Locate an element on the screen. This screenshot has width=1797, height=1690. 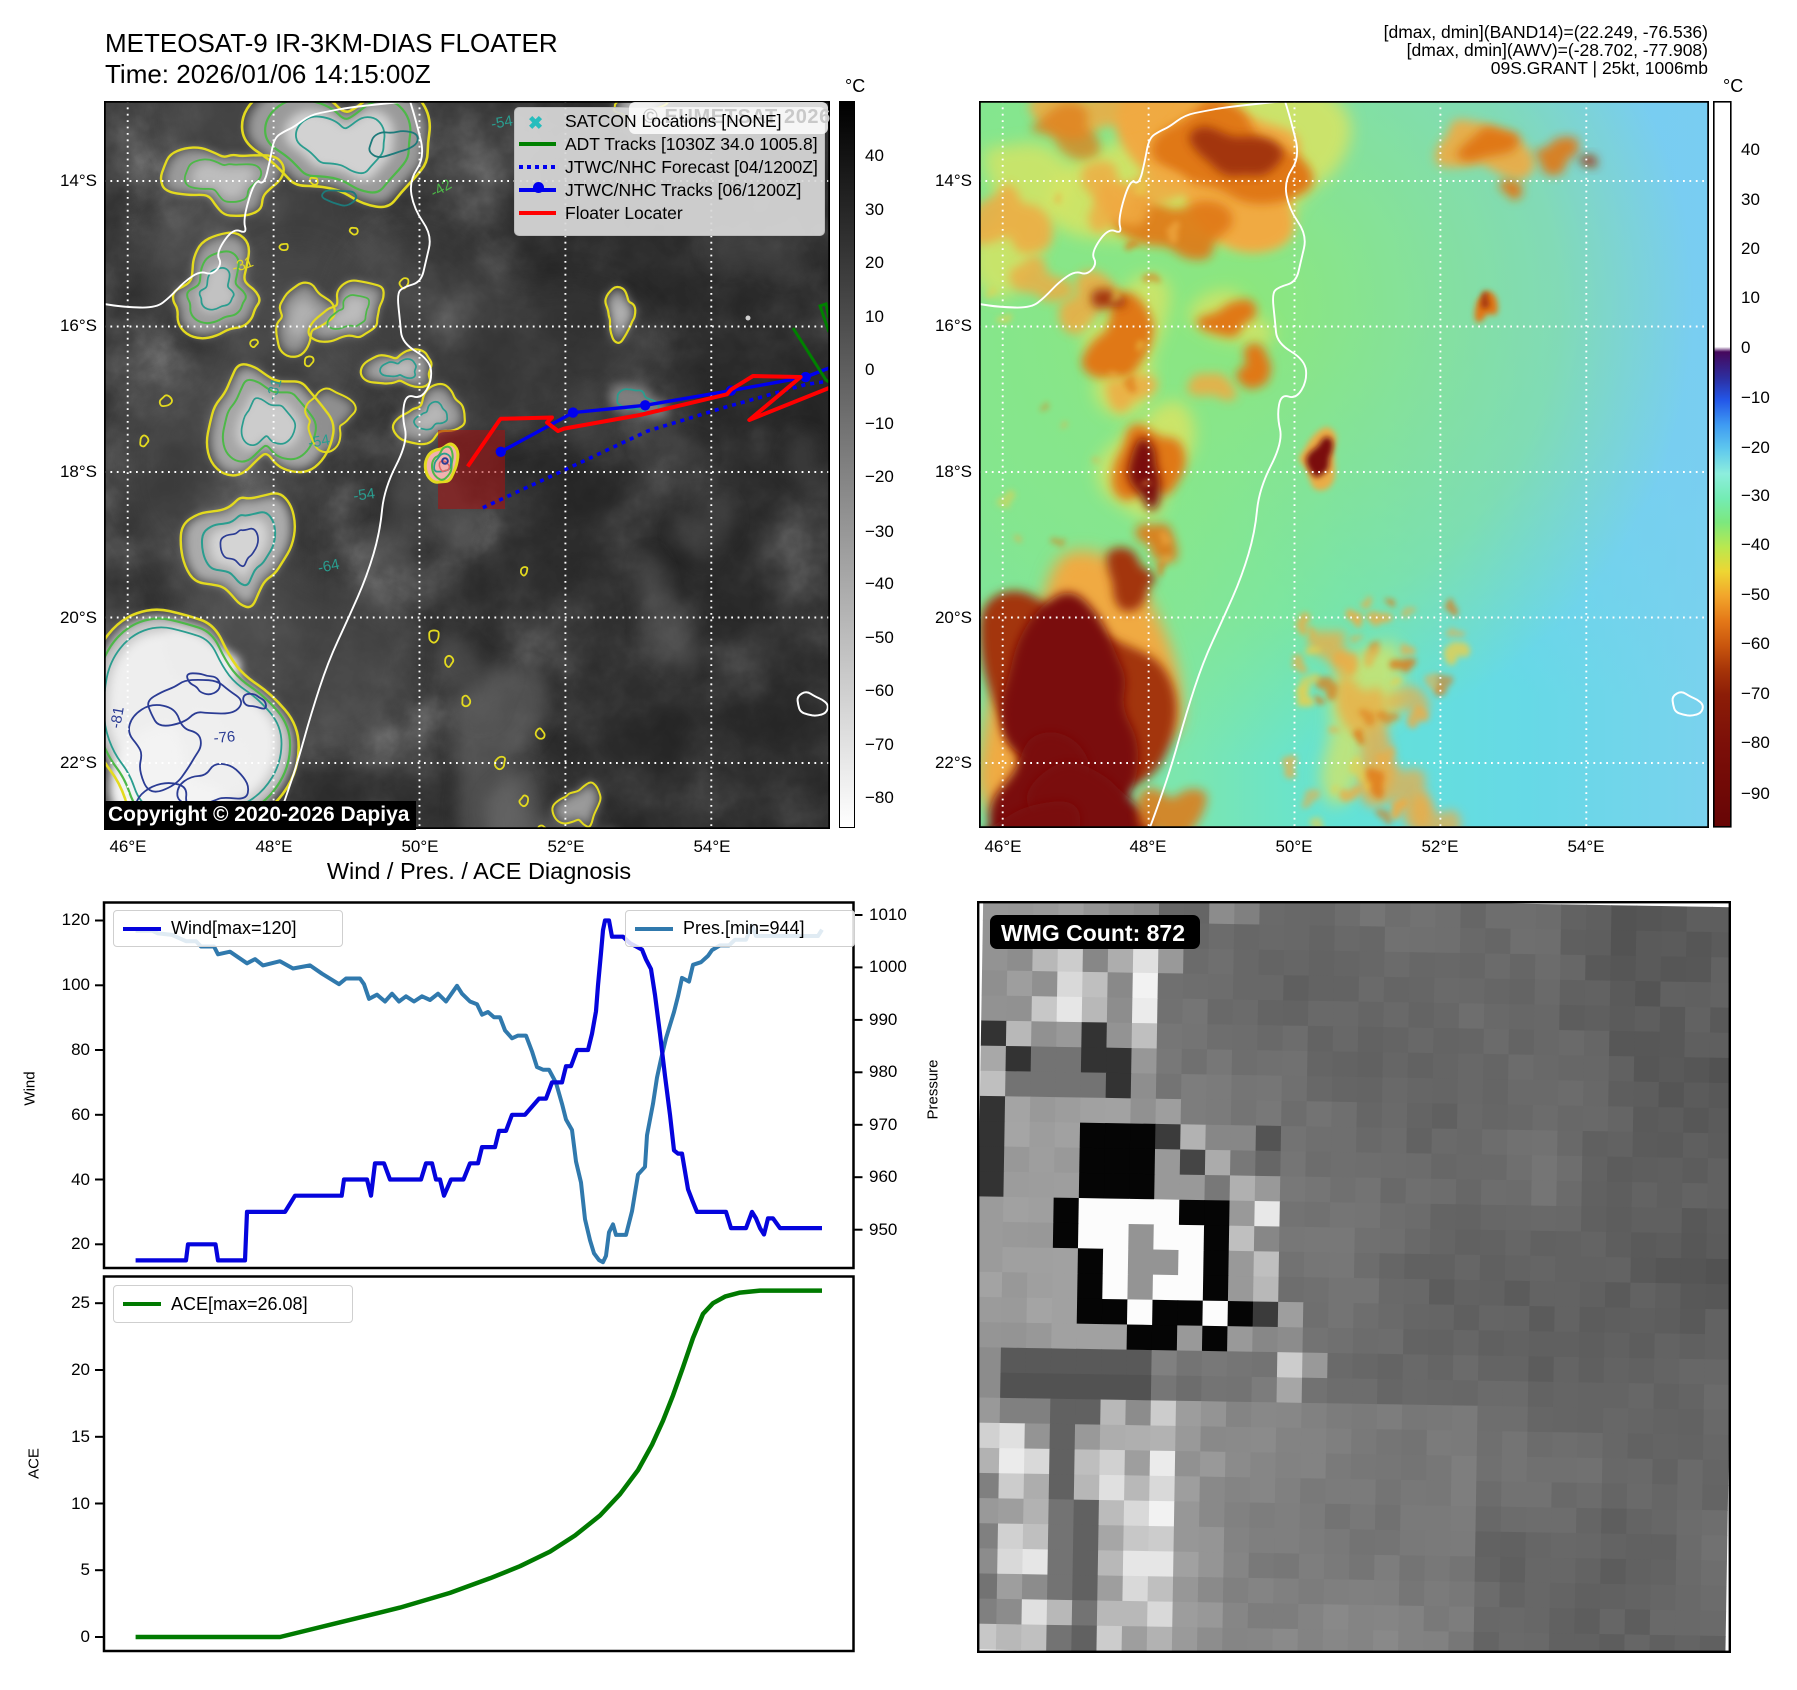
svg-text: WMG Count: 872 is located at coordinates (1093, 933).